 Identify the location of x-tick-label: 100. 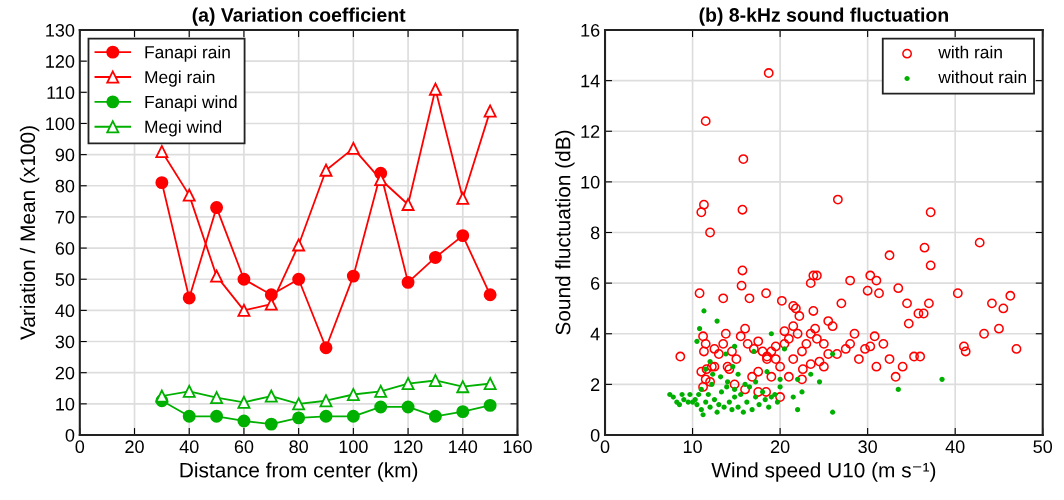
(353, 447).